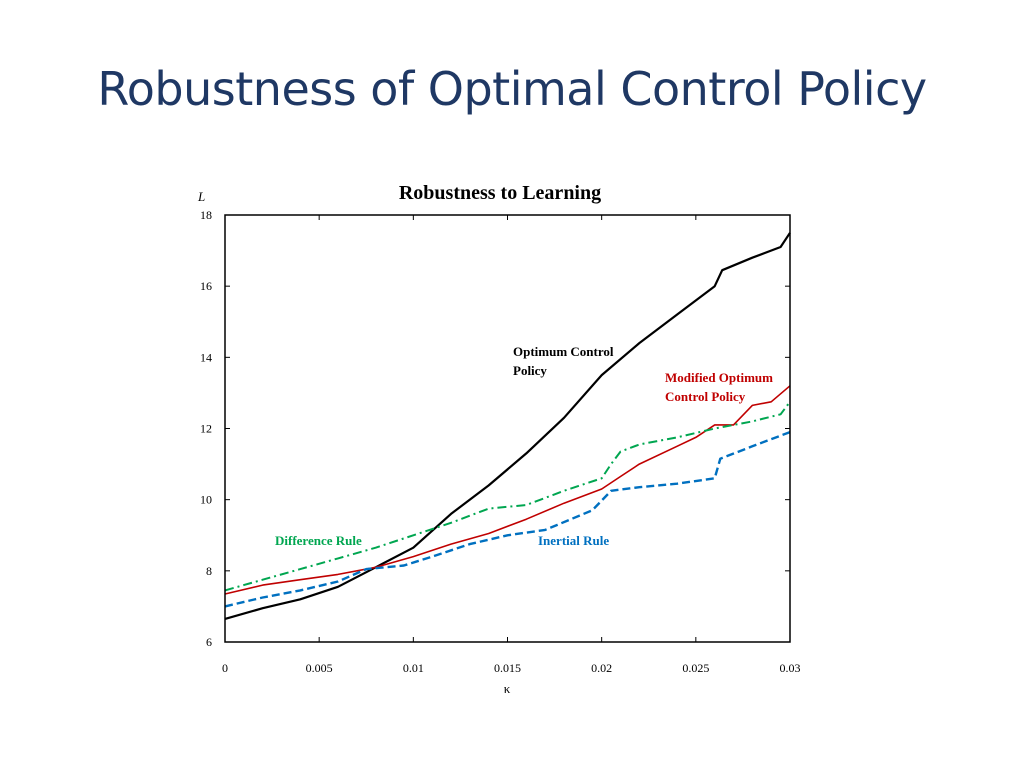 The height and width of the screenshot is (768, 1024). Describe the element at coordinates (201, 196) in the screenshot. I see `y-axis-label: L` at that location.